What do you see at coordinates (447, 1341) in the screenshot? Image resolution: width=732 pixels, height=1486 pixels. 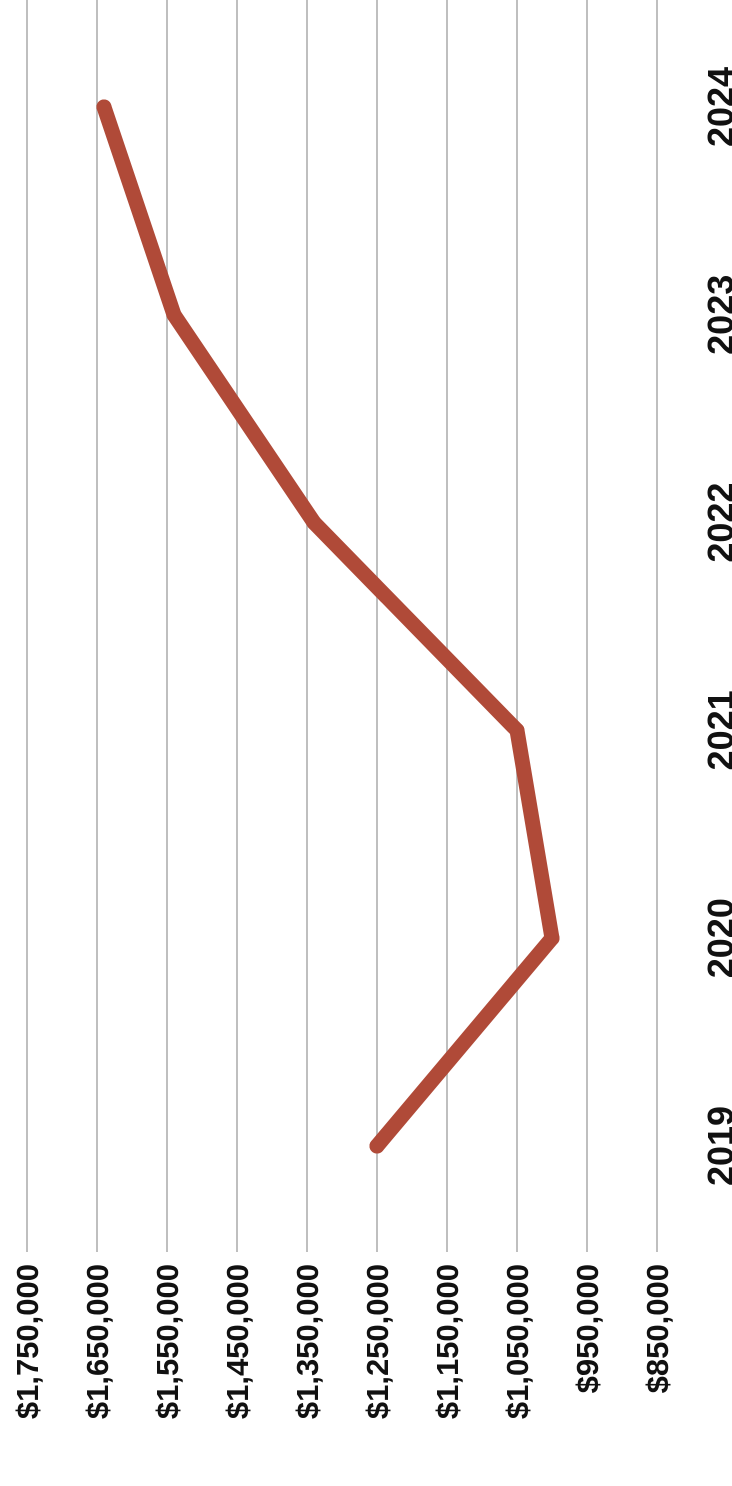 I see `y-tick-label: $1,150,000` at bounding box center [447, 1341].